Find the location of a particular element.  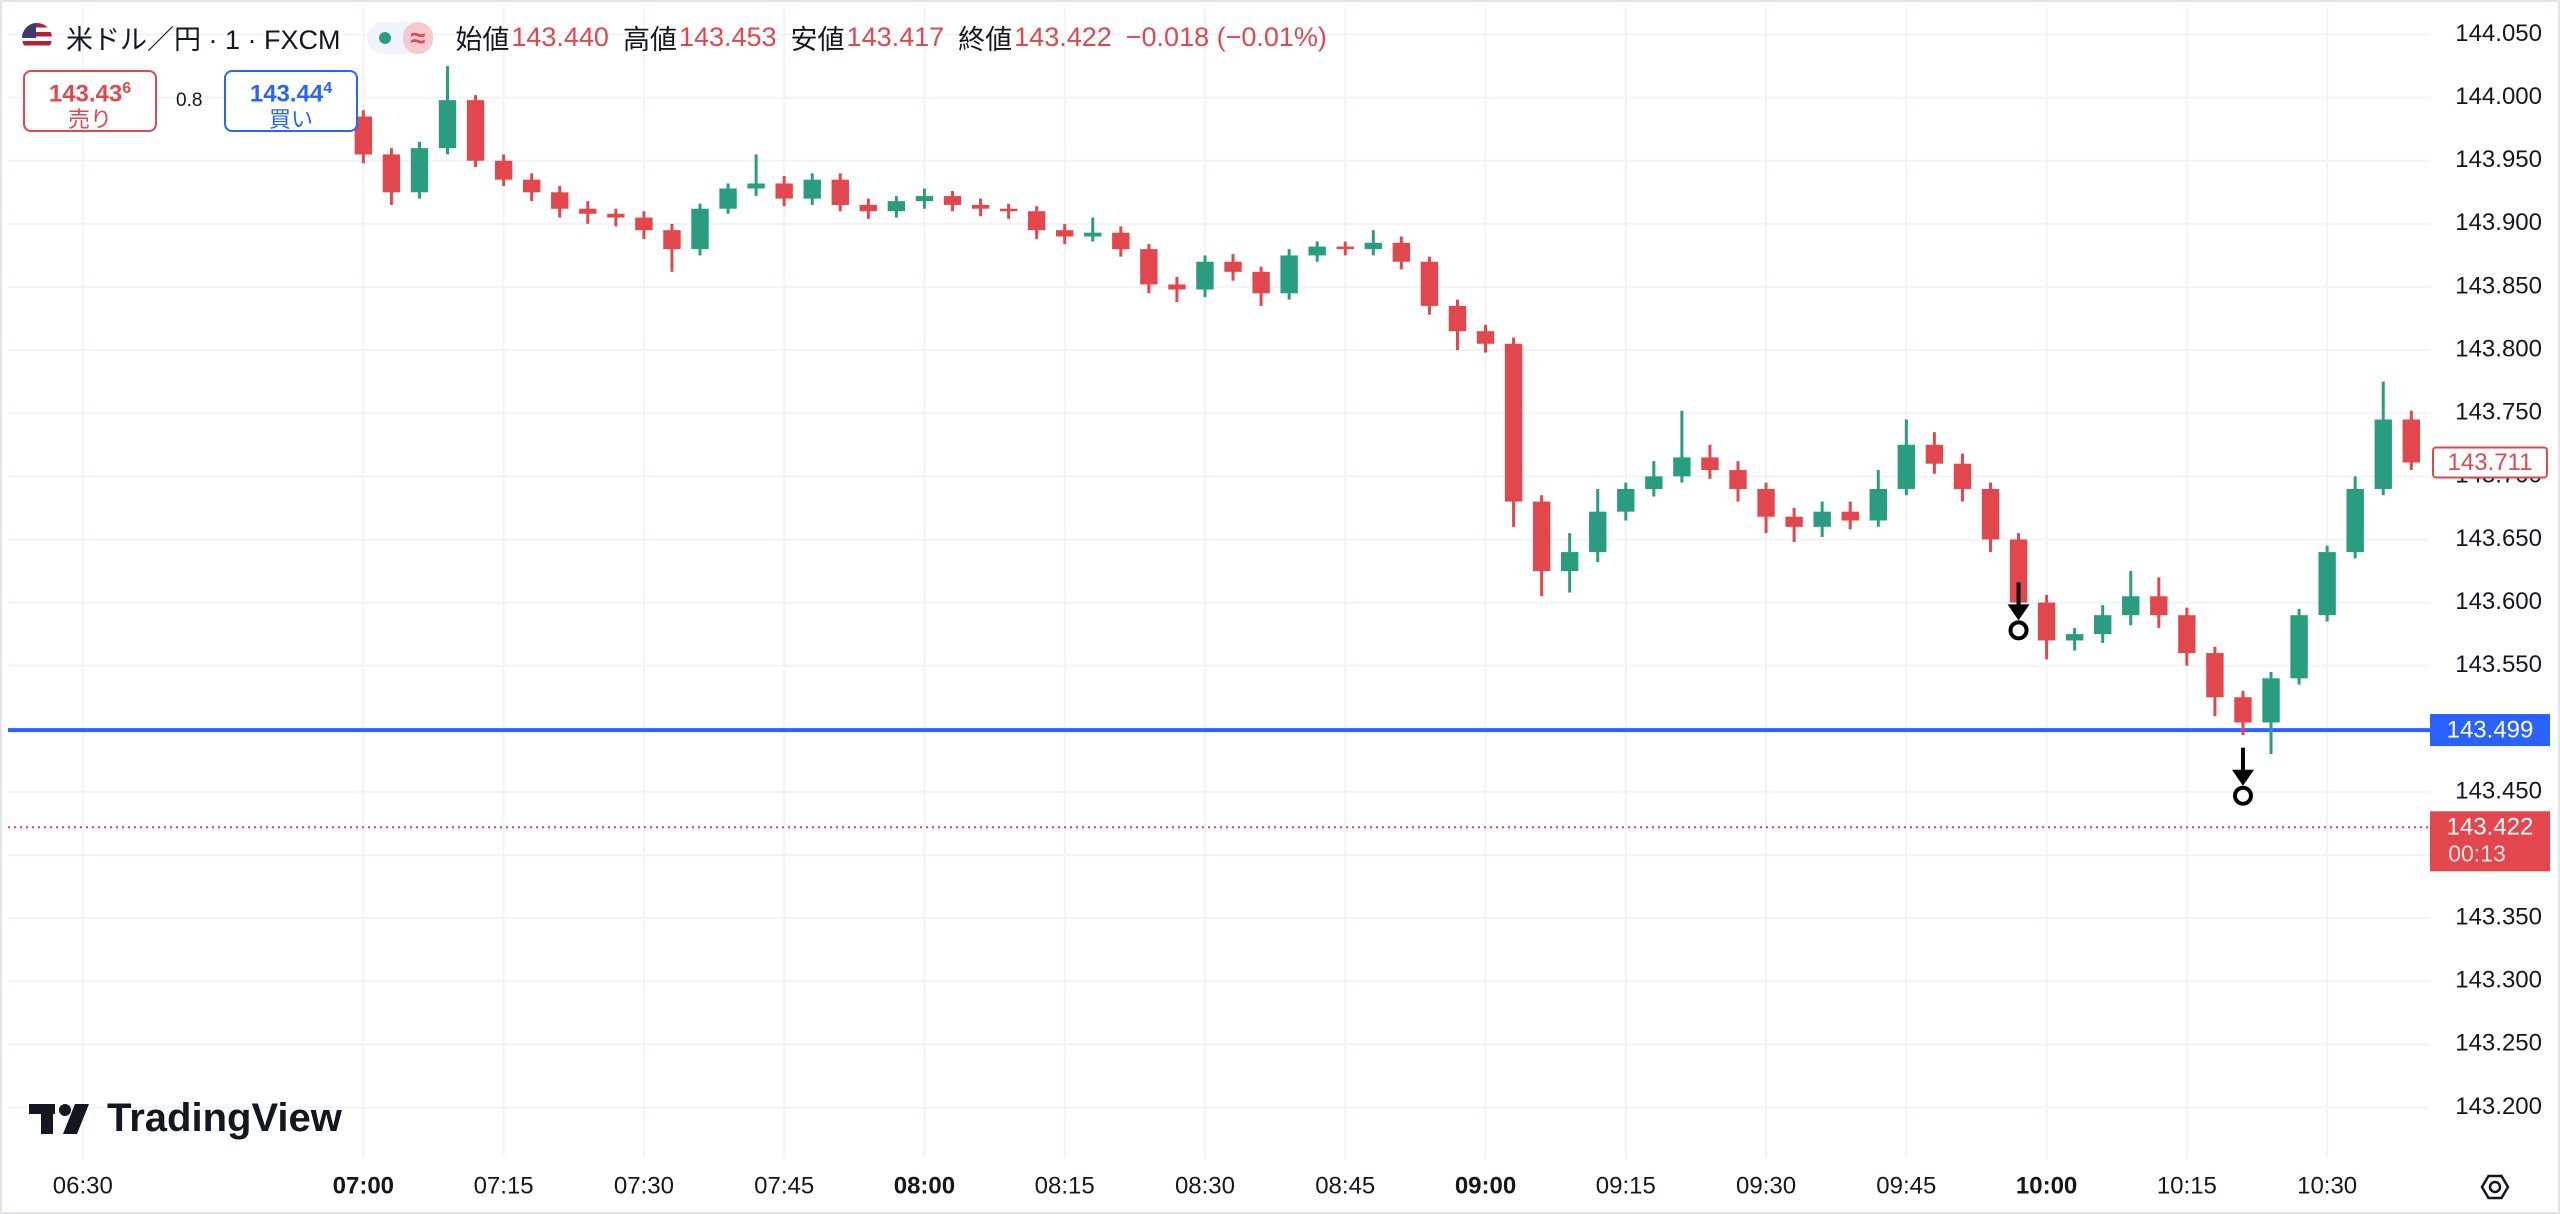

ohlc-label: 終値 is located at coordinates (985, 40).